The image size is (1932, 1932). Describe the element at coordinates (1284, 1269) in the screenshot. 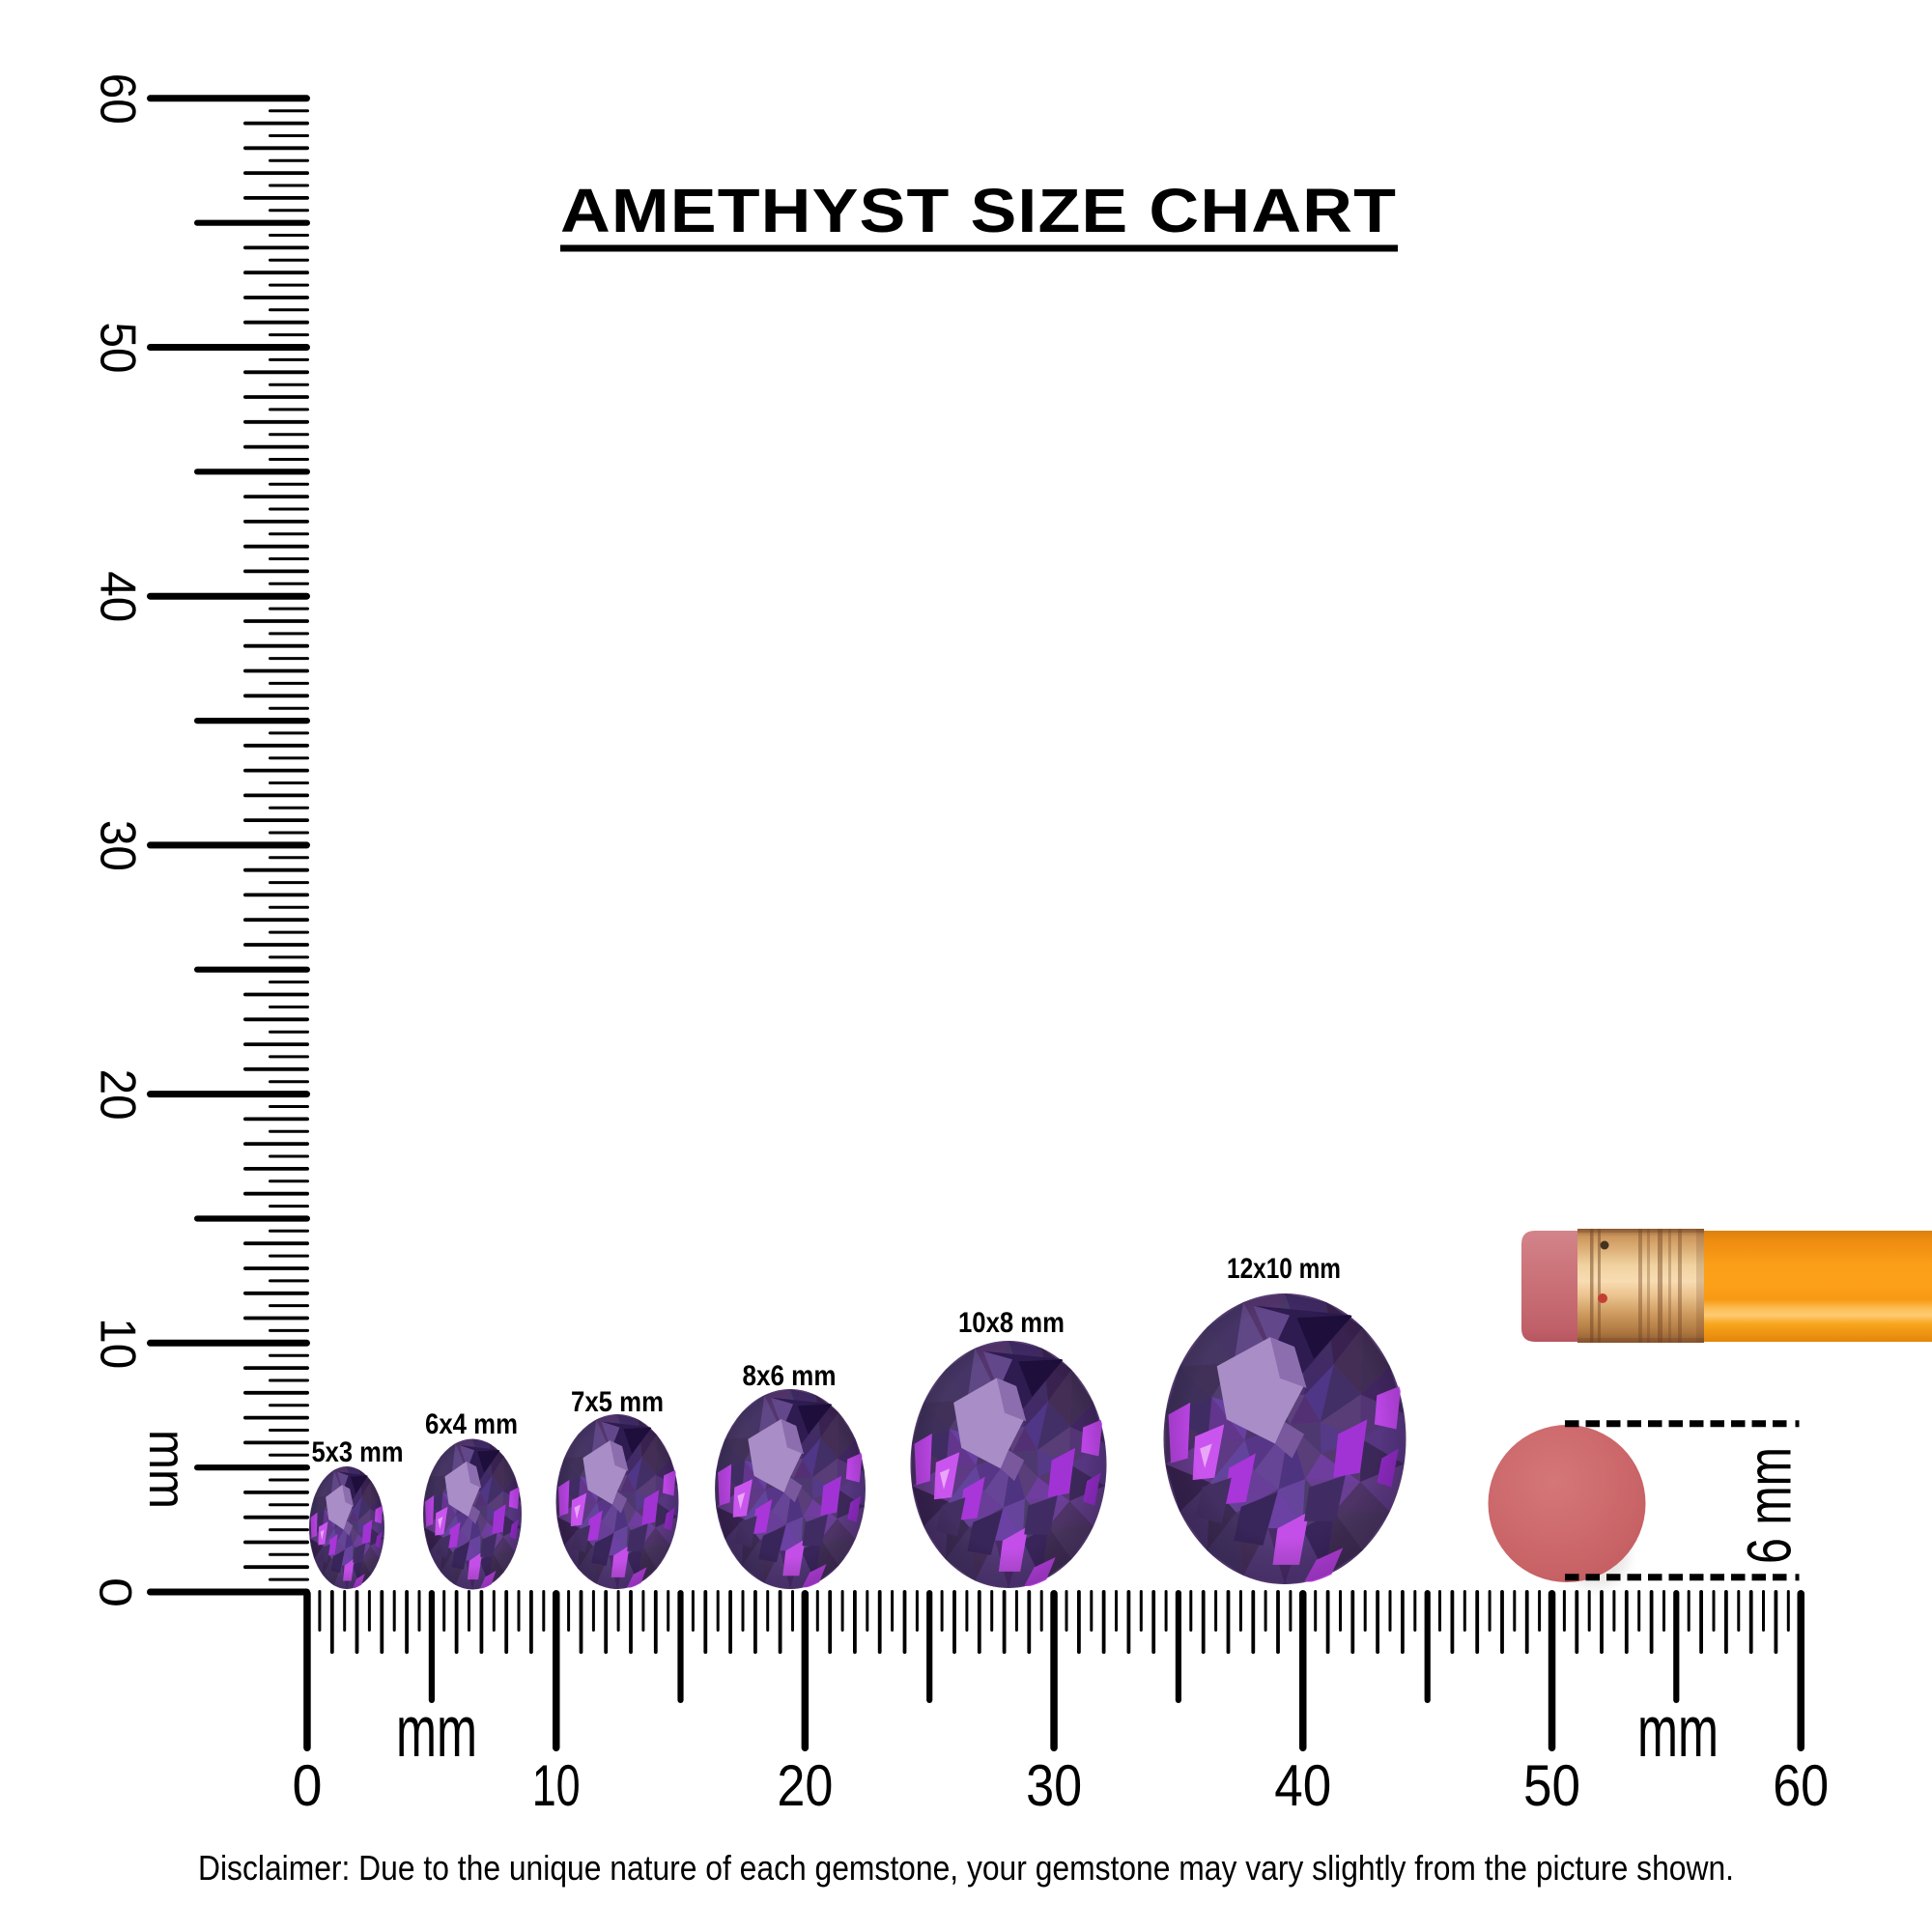

I see `svg-text: 12x10 mm` at that location.